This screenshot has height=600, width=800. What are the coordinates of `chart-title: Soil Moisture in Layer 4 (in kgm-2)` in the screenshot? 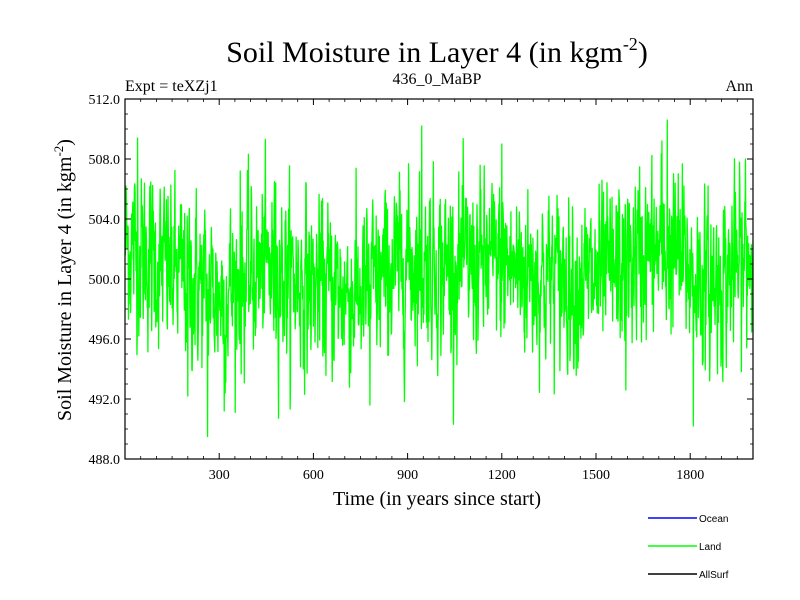 It's located at (437, 51).